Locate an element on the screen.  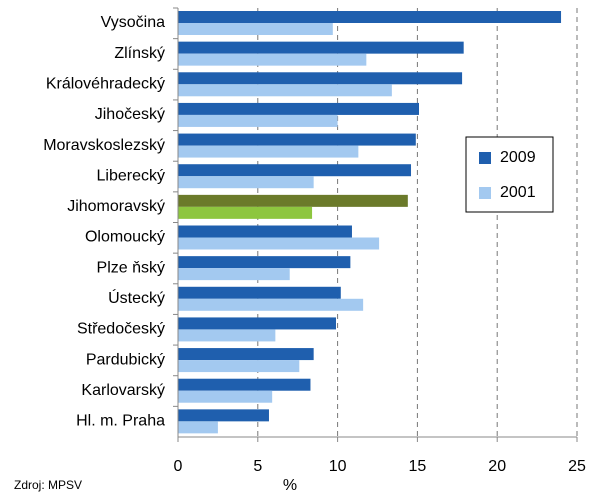
x-tick-label: 10 is located at coordinates (338, 466).